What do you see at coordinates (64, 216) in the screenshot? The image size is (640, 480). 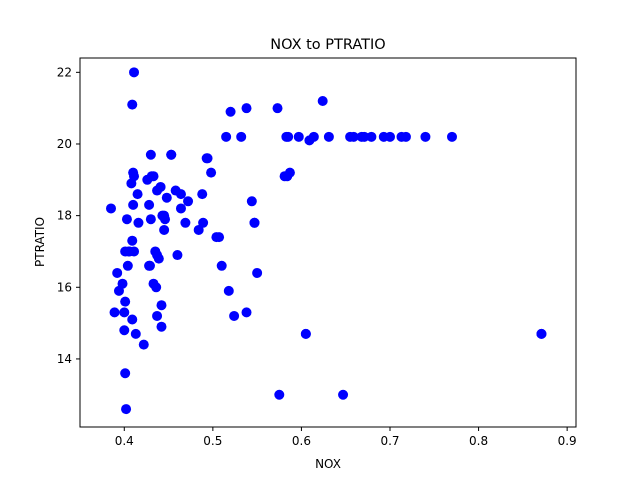 I see `y-tick-label: 18` at bounding box center [64, 216].